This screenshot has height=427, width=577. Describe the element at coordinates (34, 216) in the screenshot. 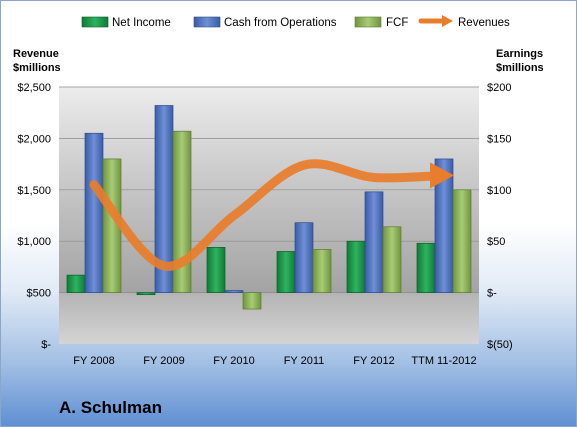

I see `left-axis-ticks: $- $500 $1,000 $1,500 $2,000 $2,500` at that location.